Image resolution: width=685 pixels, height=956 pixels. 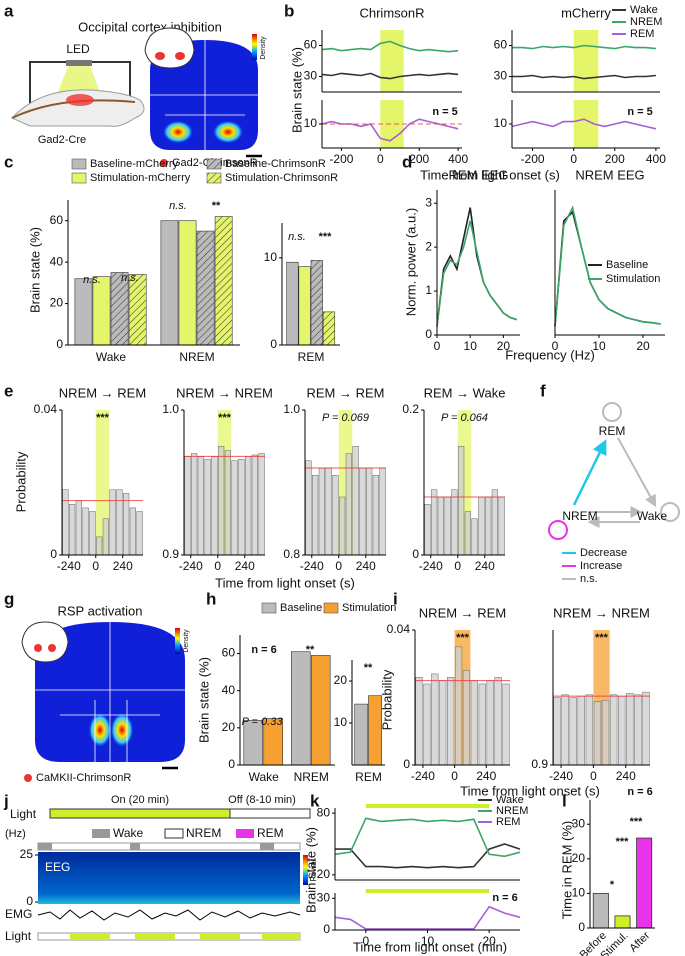 I want to click on emg-label: EMG, so click(x=18, y=914).